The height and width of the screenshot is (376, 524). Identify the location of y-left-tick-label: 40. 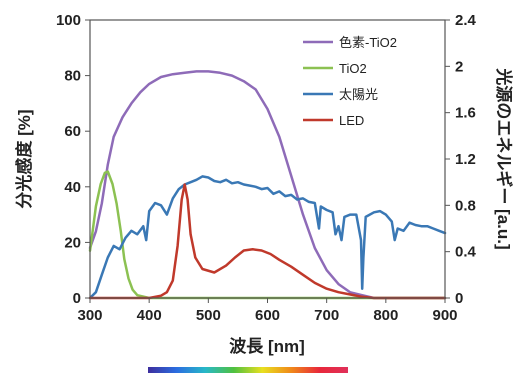
(72, 187).